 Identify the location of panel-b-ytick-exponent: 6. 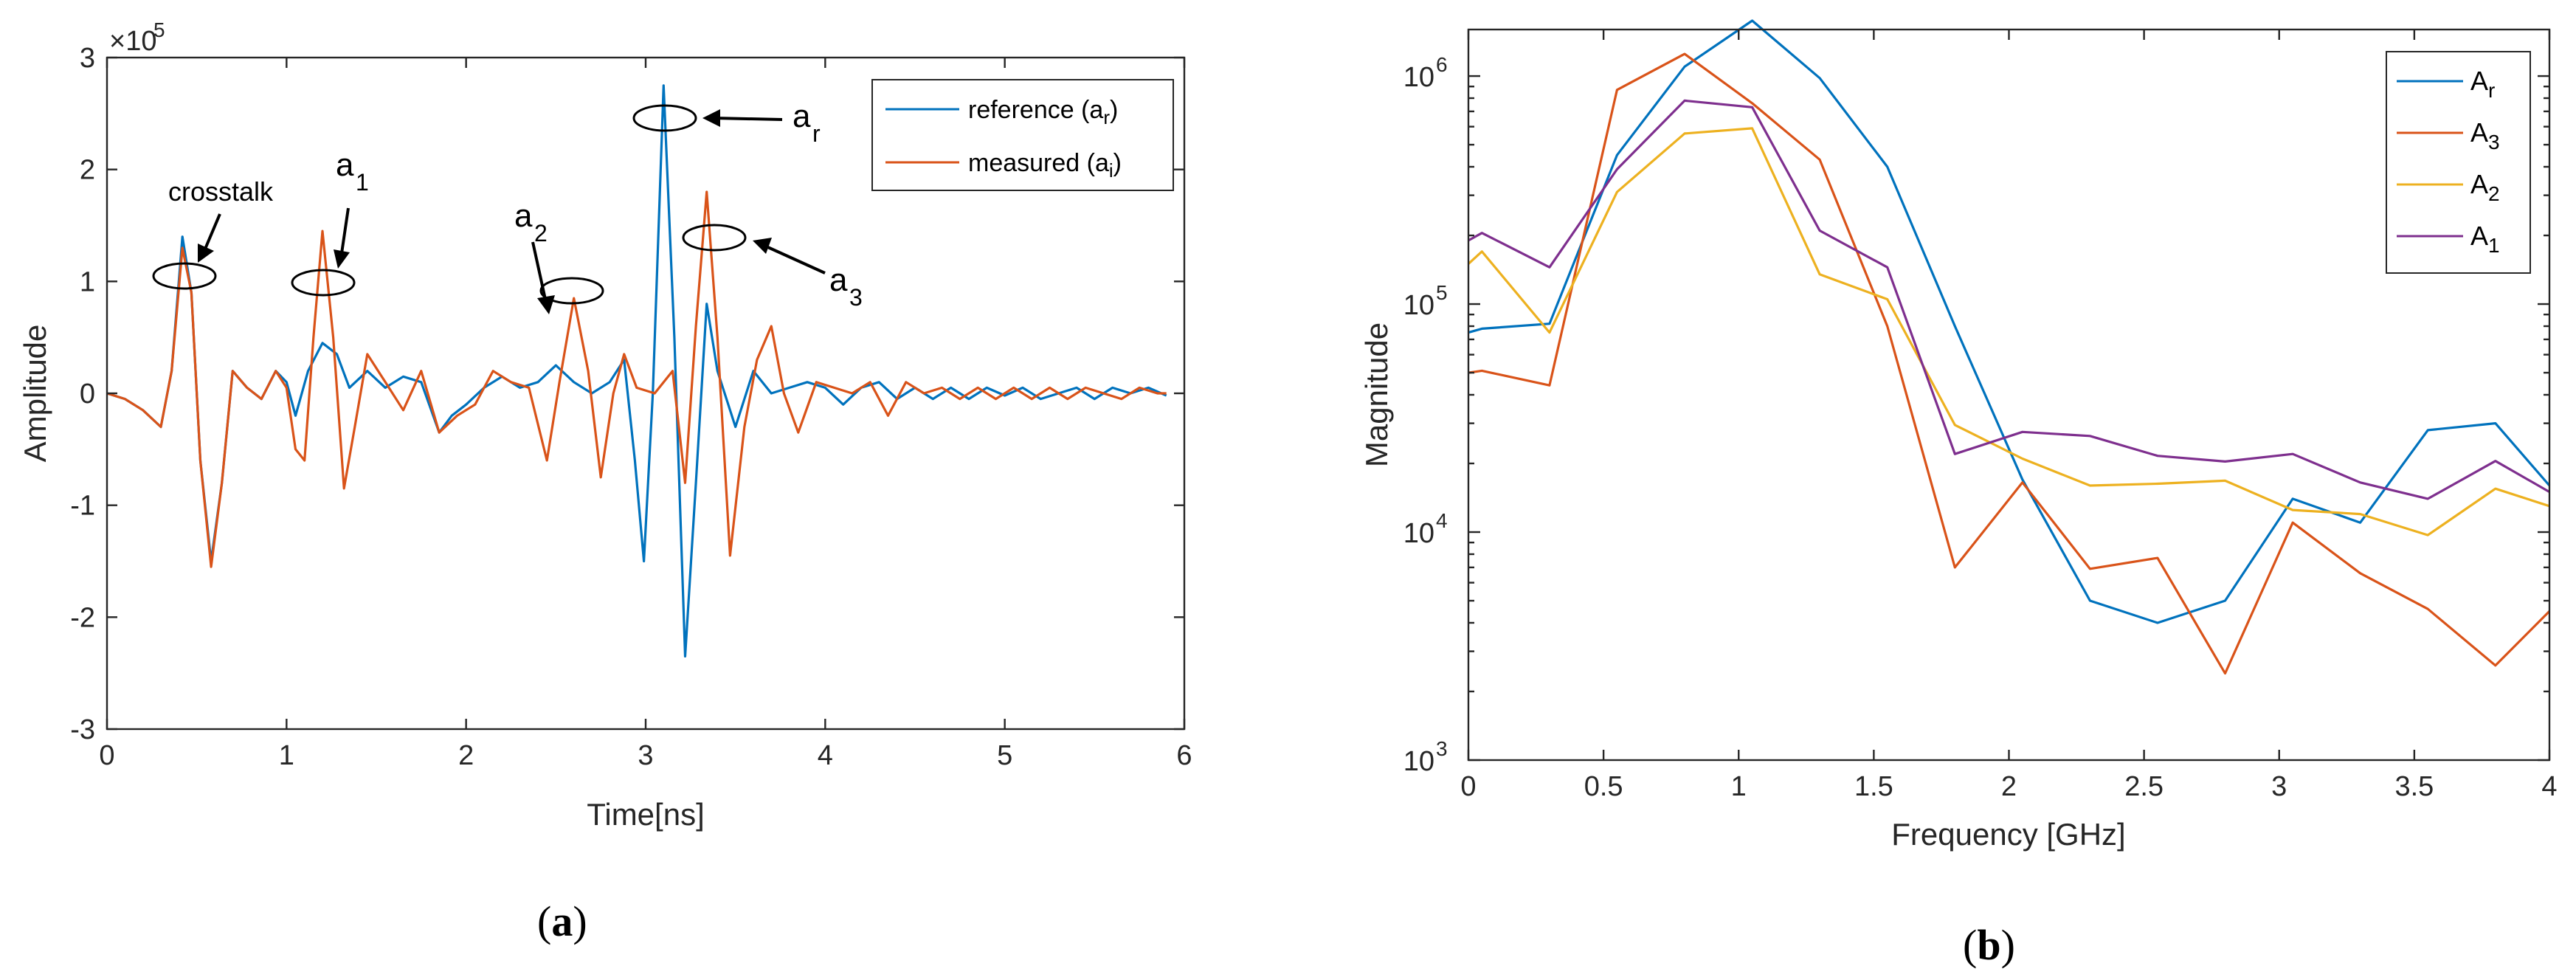
(1442, 64).